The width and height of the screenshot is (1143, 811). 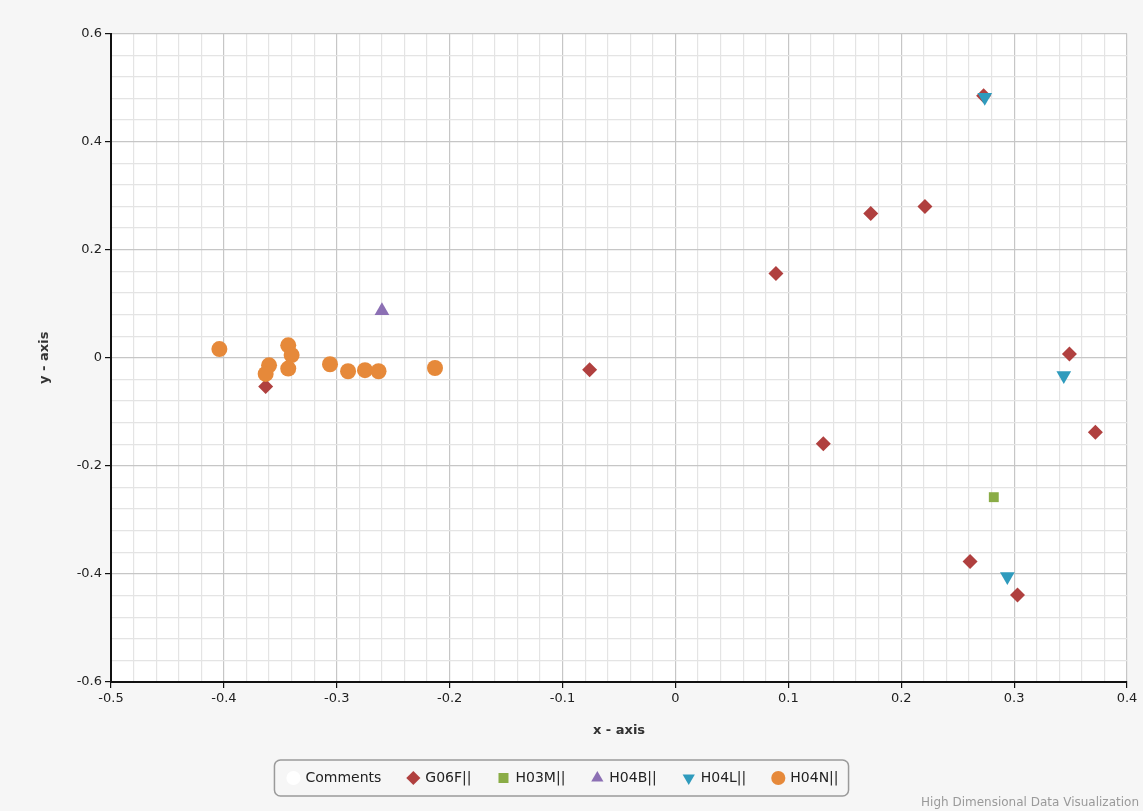 I want to click on legend-label: H04L||, so click(x=723, y=777).